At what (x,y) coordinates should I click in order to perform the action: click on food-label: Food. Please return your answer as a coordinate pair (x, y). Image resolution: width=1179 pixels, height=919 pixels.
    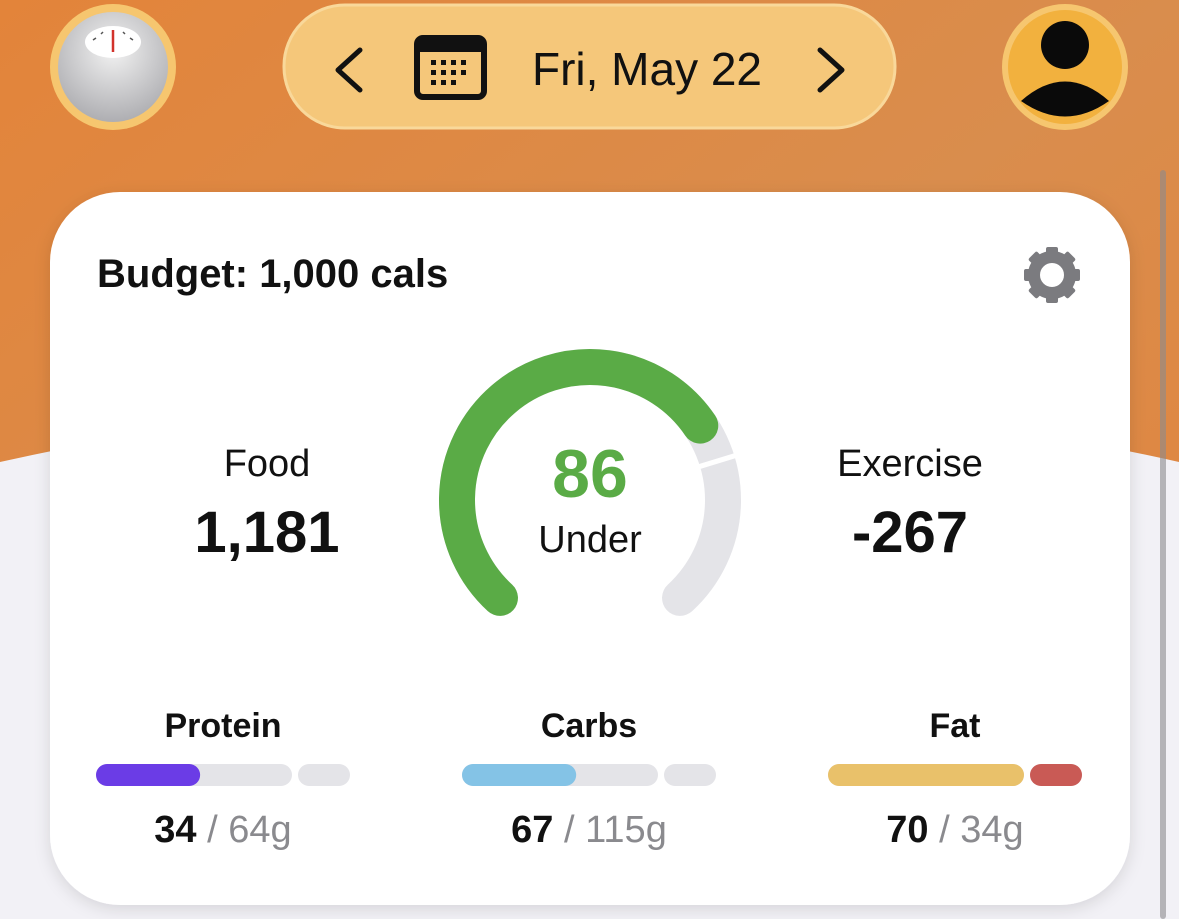
    Looking at the image, I should click on (267, 464).